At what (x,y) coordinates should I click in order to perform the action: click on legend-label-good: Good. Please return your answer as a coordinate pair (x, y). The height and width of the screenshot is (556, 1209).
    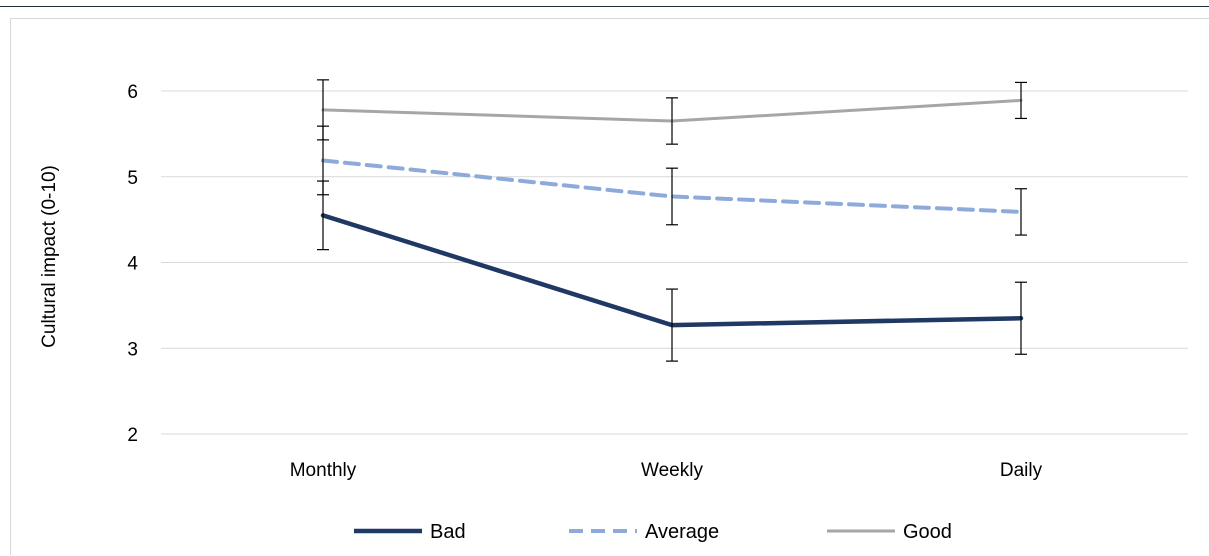
    Looking at the image, I should click on (927, 532).